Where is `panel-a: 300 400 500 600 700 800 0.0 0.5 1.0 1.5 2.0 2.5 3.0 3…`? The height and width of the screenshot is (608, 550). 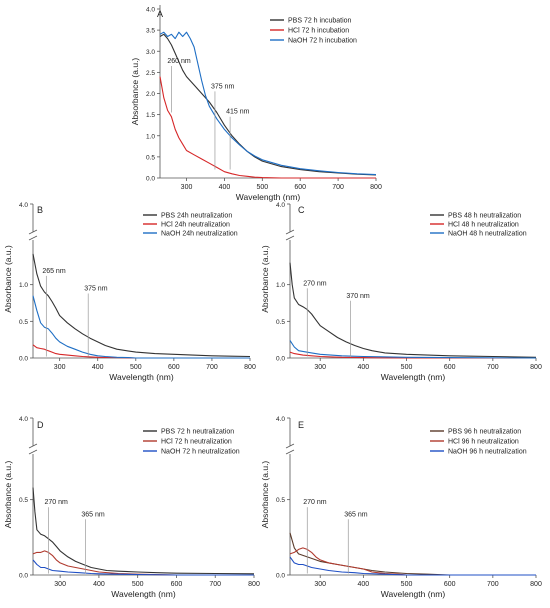
panel-a: 300 400 500 600 700 800 0.0 0.5 1.0 1.5 2.0 2.5 3.0 3… is located at coordinates (256, 103).